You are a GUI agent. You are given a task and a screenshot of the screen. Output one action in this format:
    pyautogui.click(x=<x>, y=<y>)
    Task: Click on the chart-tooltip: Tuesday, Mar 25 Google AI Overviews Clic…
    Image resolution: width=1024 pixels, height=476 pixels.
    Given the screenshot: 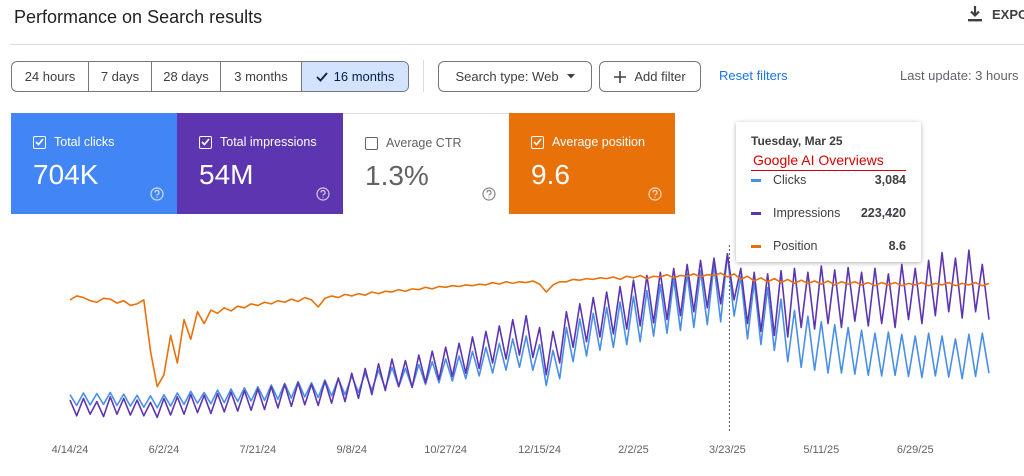 What is the action you would take?
    pyautogui.click(x=828, y=192)
    